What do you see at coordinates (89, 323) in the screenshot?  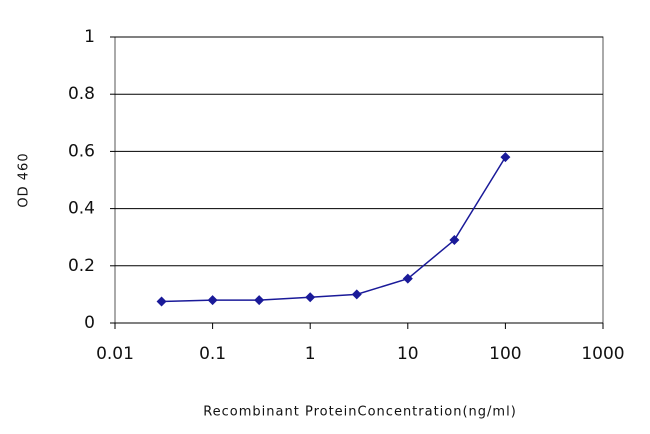 I see `y-tick-label: 0` at bounding box center [89, 323].